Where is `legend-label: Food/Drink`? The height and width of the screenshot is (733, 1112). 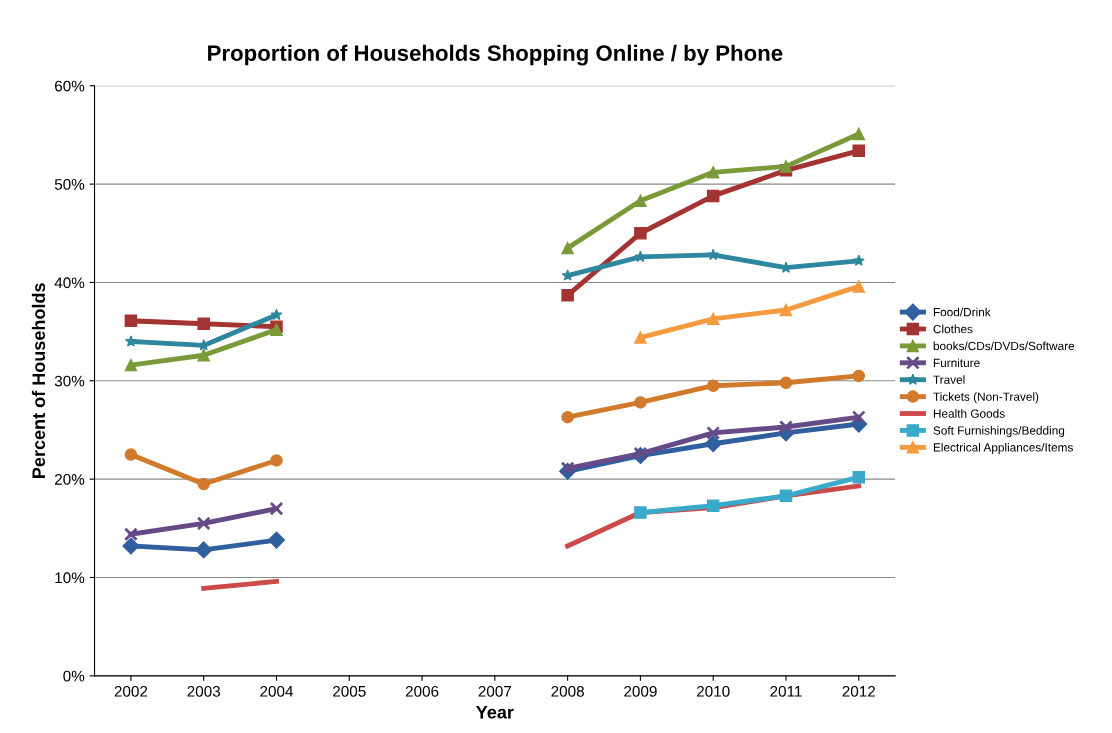 legend-label: Food/Drink is located at coordinates (962, 312).